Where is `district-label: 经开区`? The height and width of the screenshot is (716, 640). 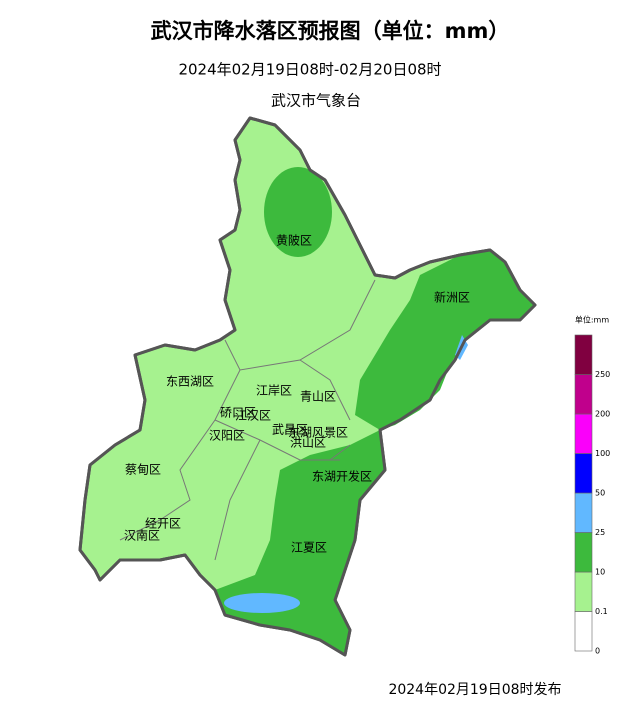
district-label: 经开区 is located at coordinates (163, 524).